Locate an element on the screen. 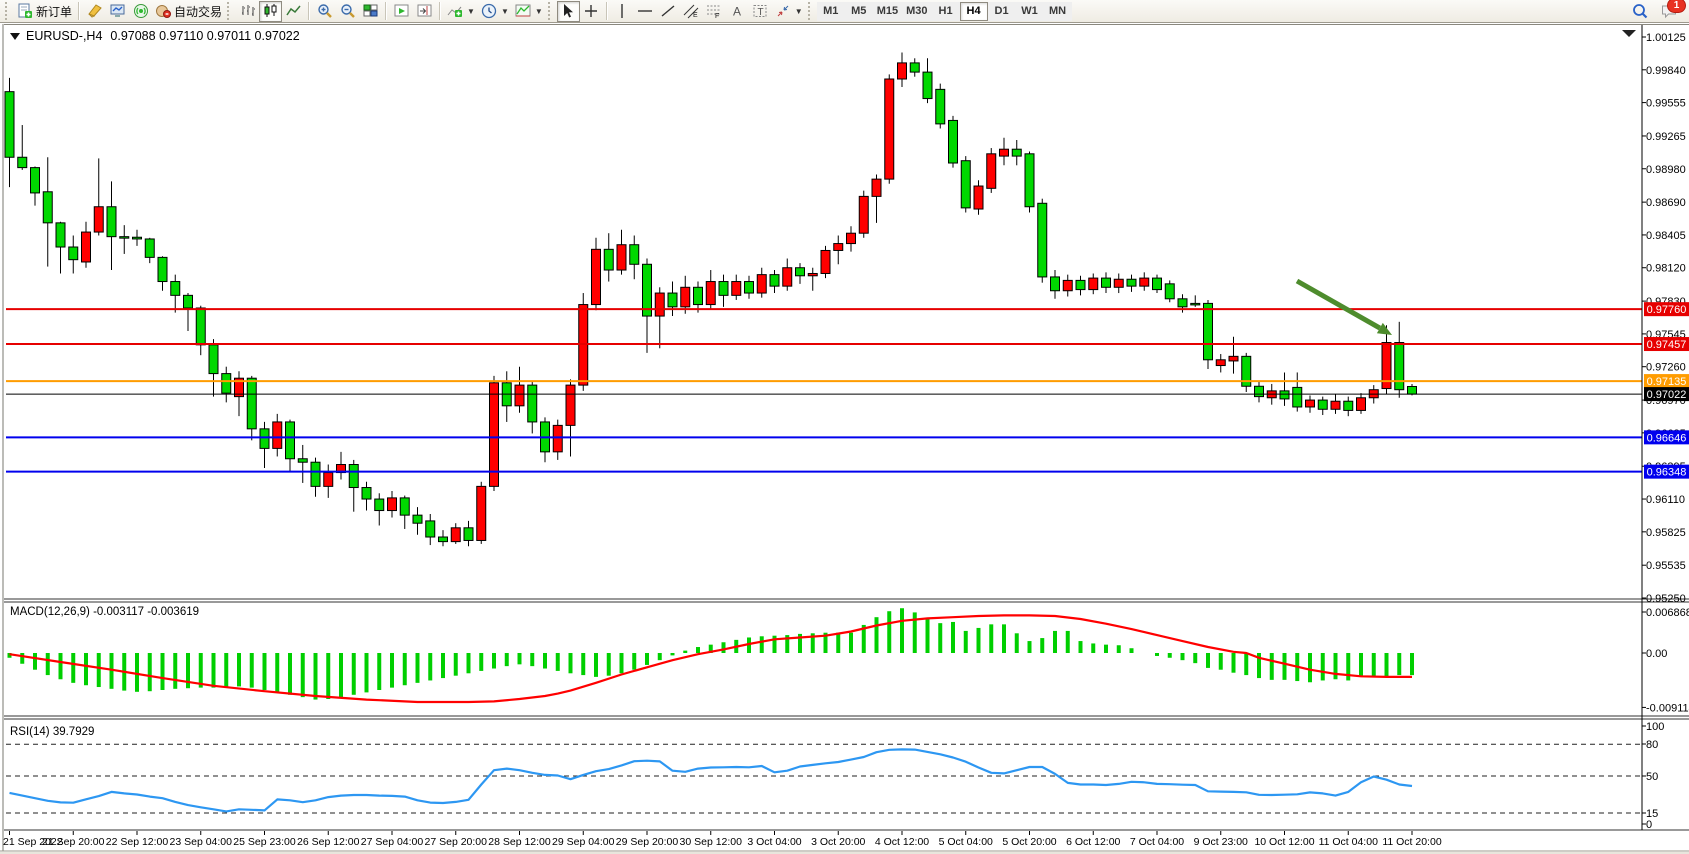 The height and width of the screenshot is (854, 1689). trendline-icon is located at coordinates (668, 11).